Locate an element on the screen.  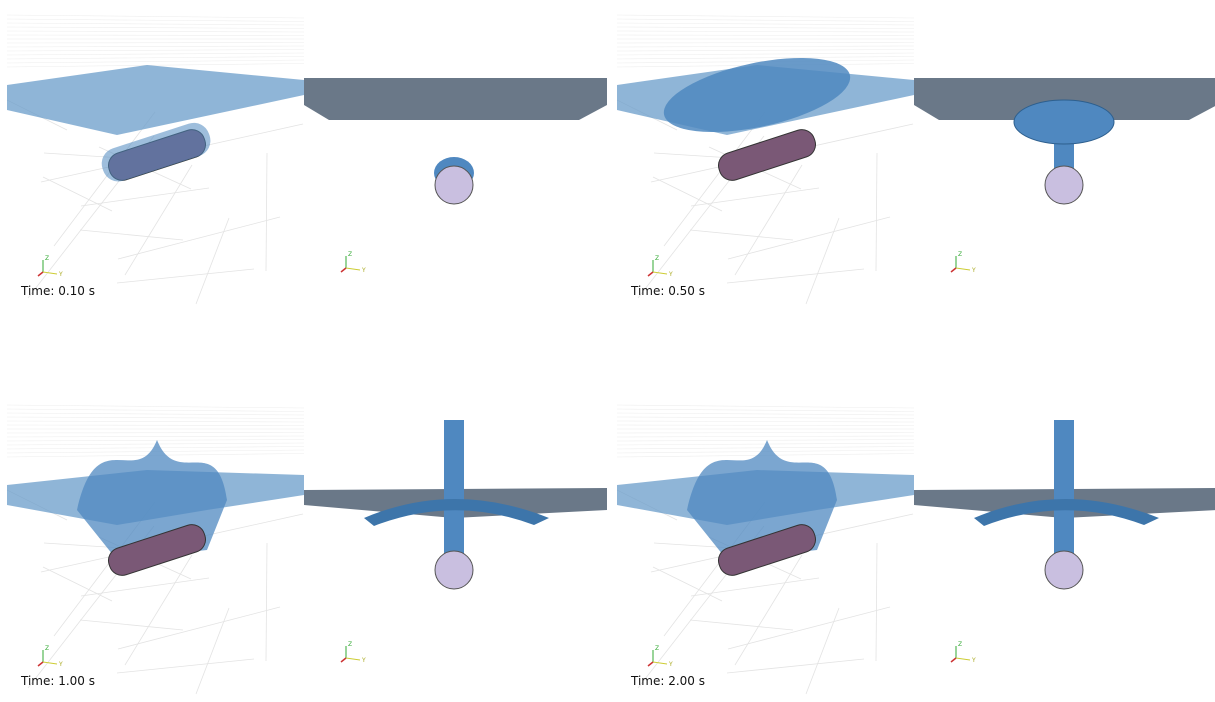
water-surface is located at coordinates (155, 100).